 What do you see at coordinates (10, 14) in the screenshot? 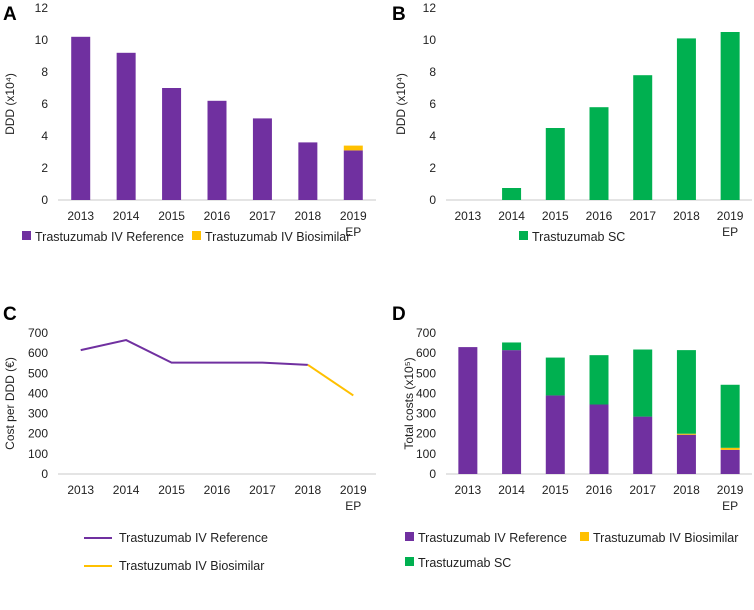
I see `panel-label-a: A` at bounding box center [10, 14].